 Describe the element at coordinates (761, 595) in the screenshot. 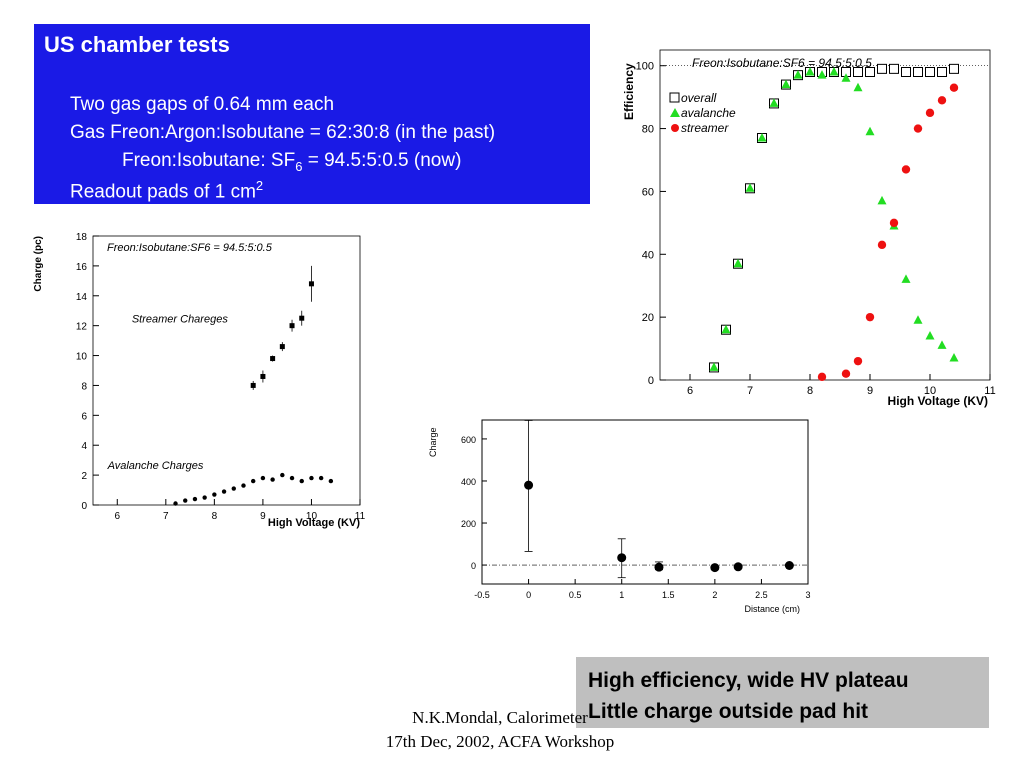

I see `x-tick-label: 2.5` at that location.